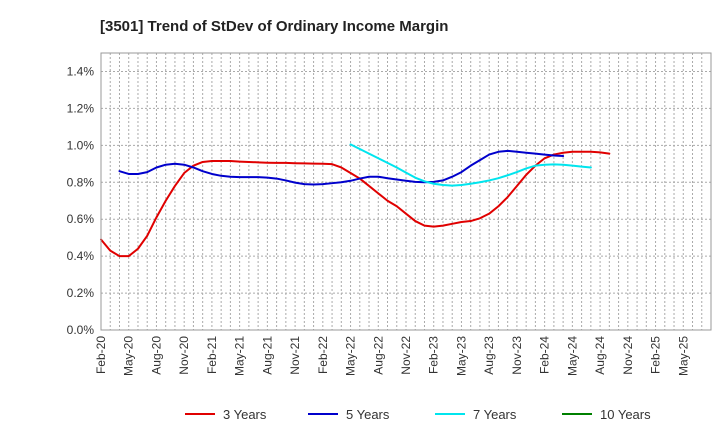  Describe the element at coordinates (156, 355) in the screenshot. I see `x-tick-label: Aug-20` at that location.